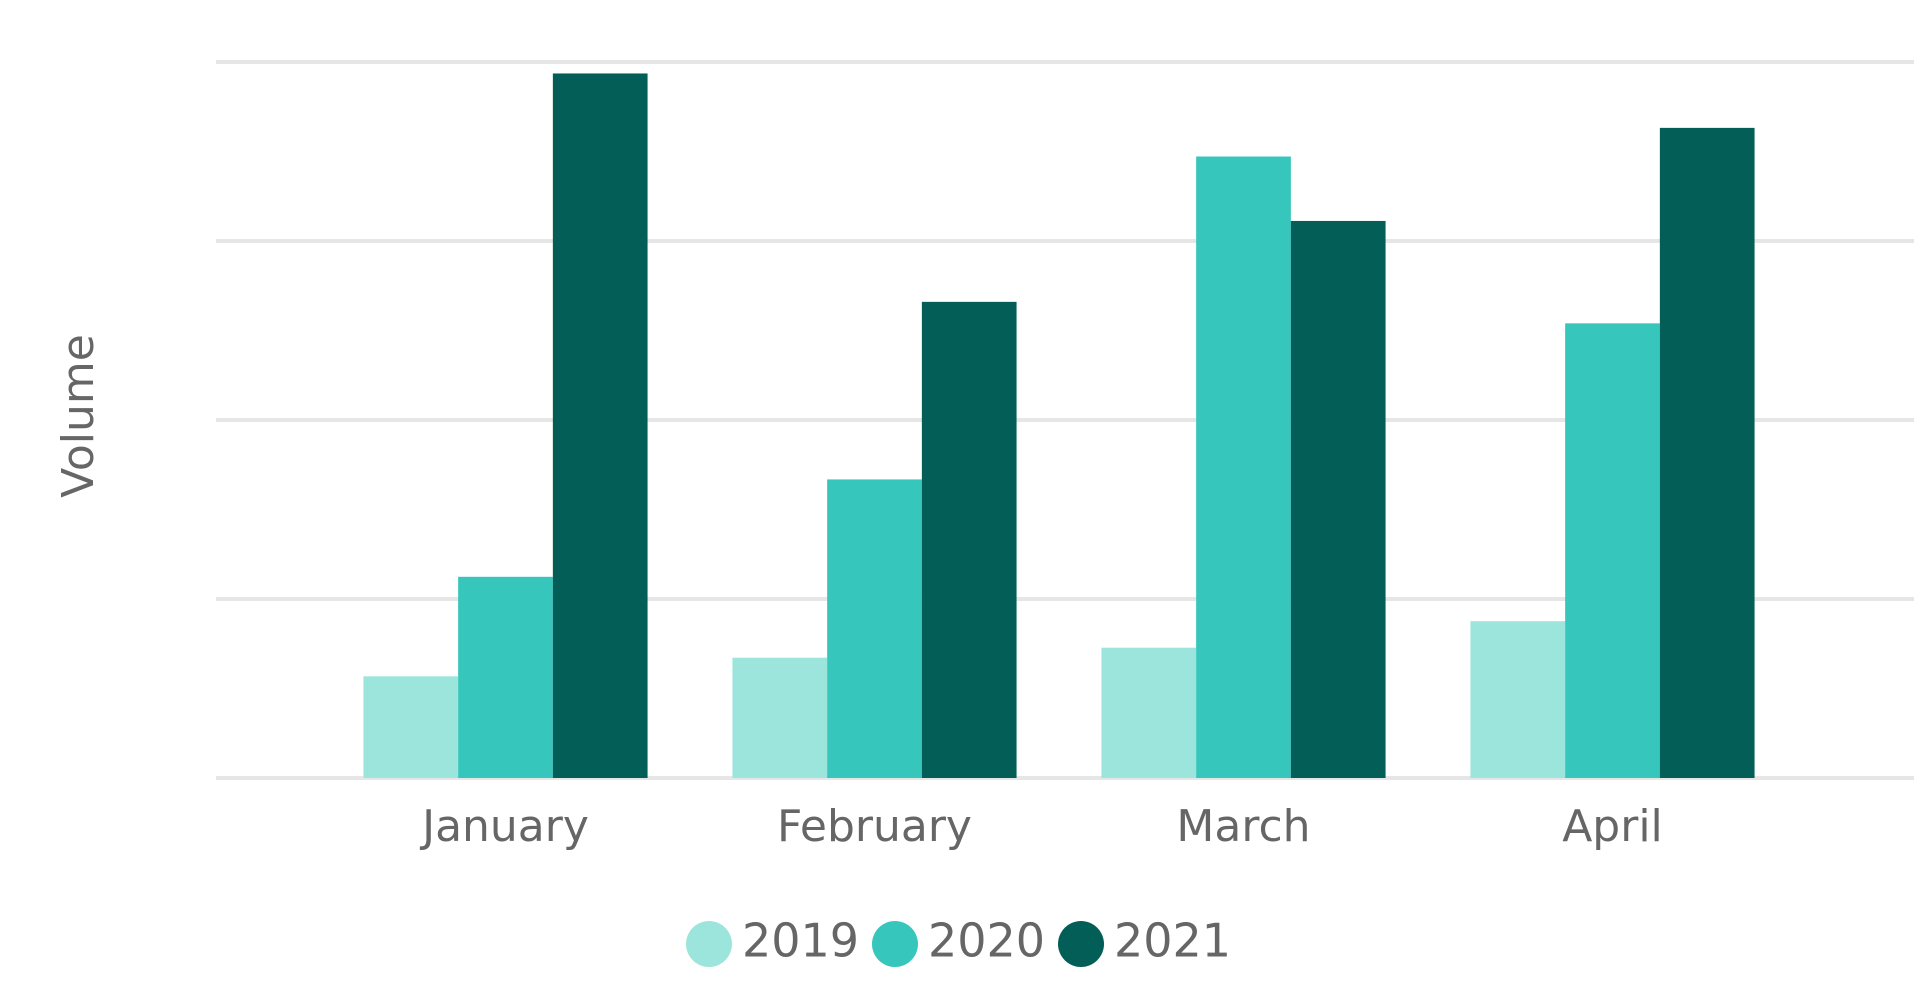 This screenshot has width=1921, height=989. Describe the element at coordinates (800, 941) in the screenshot. I see `legend-label: 2019` at that location.